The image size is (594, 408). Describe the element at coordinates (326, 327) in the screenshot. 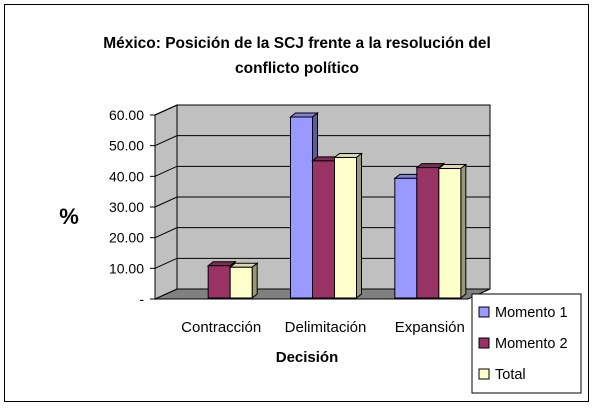

I see `x-category-label: Delimitación` at that location.